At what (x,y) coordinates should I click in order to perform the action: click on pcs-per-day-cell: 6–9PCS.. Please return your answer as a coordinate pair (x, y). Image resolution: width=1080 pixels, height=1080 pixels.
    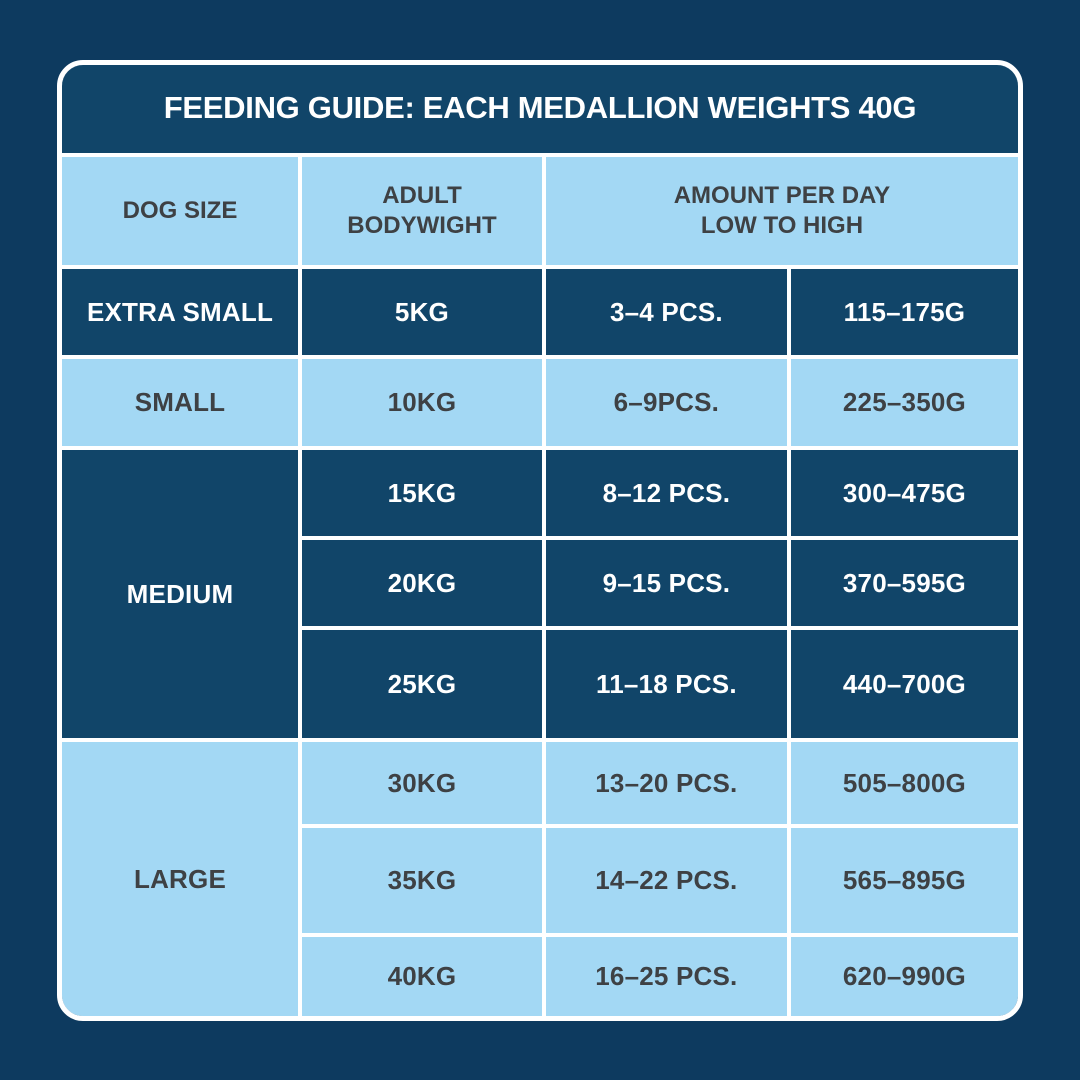
    Looking at the image, I should click on (666, 402).